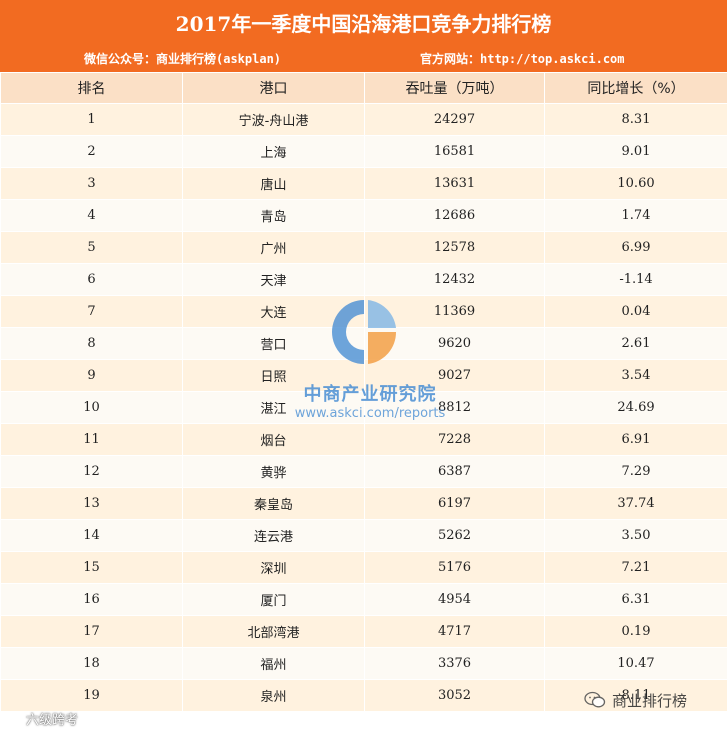  I want to click on table-row: 12 黄骅 6387 7.29, so click(363, 471).